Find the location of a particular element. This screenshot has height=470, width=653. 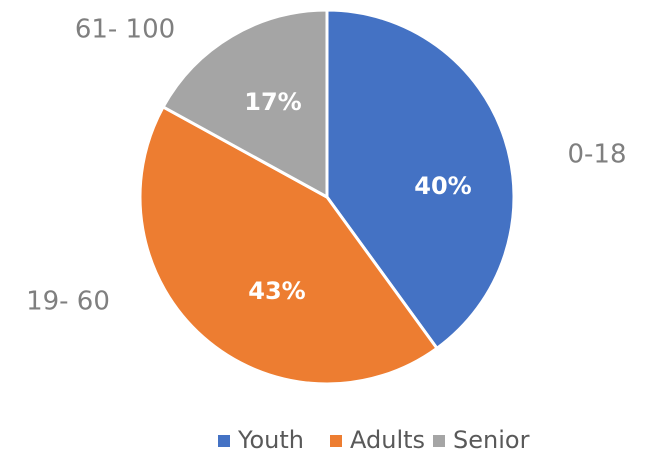

data-label: 43% is located at coordinates (276, 291).